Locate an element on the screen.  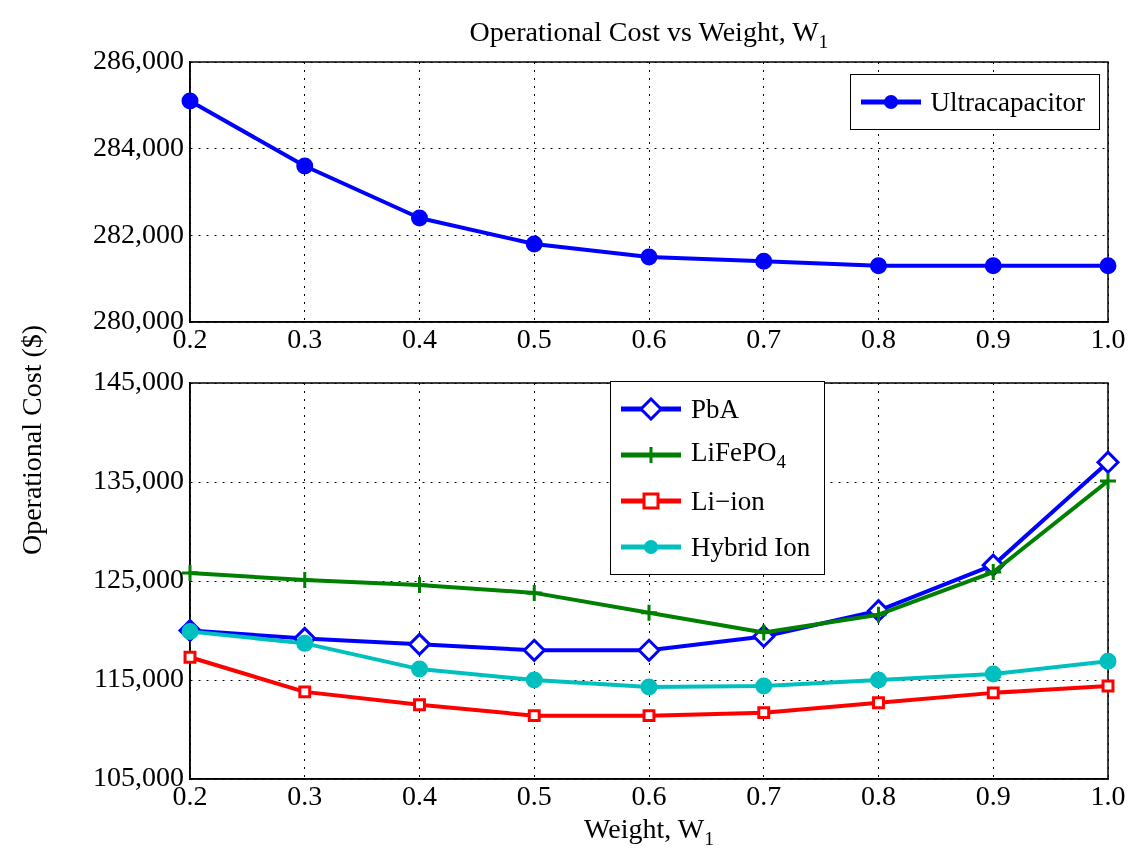
legend-label: Li−ion is located at coordinates (728, 501).